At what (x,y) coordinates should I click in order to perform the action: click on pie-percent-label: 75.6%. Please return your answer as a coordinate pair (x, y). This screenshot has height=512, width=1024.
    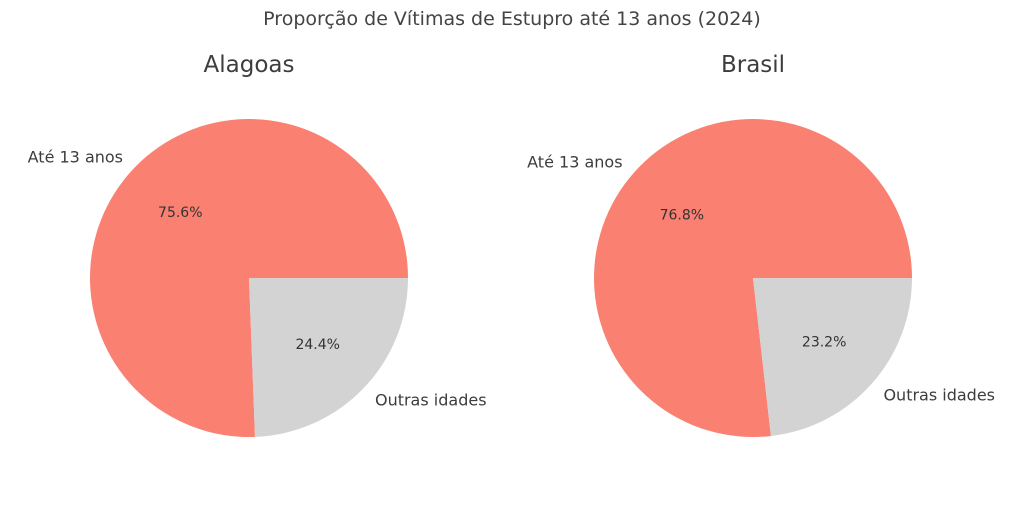
    Looking at the image, I should click on (180, 213).